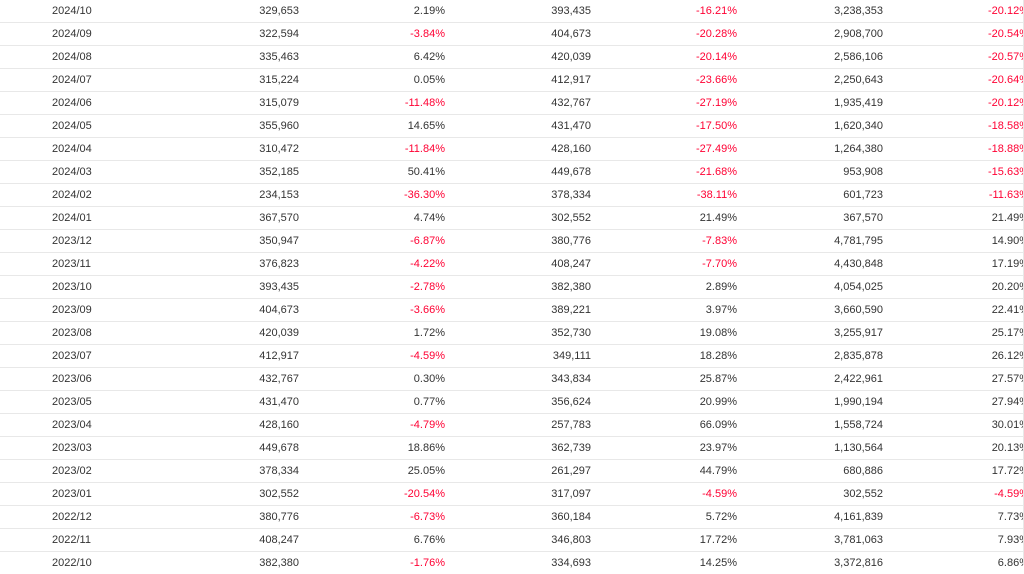  I want to click on cell-value-2: 431,470, so click(518, 126).